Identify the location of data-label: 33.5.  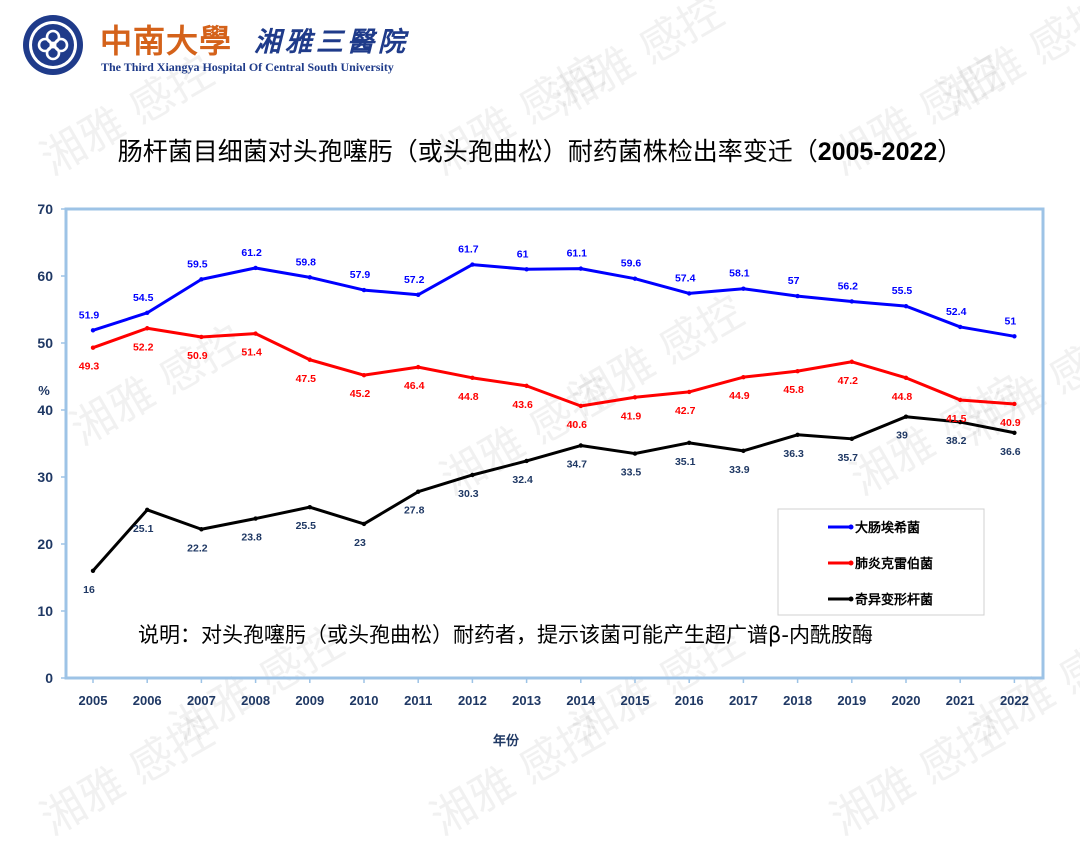
(631, 473).